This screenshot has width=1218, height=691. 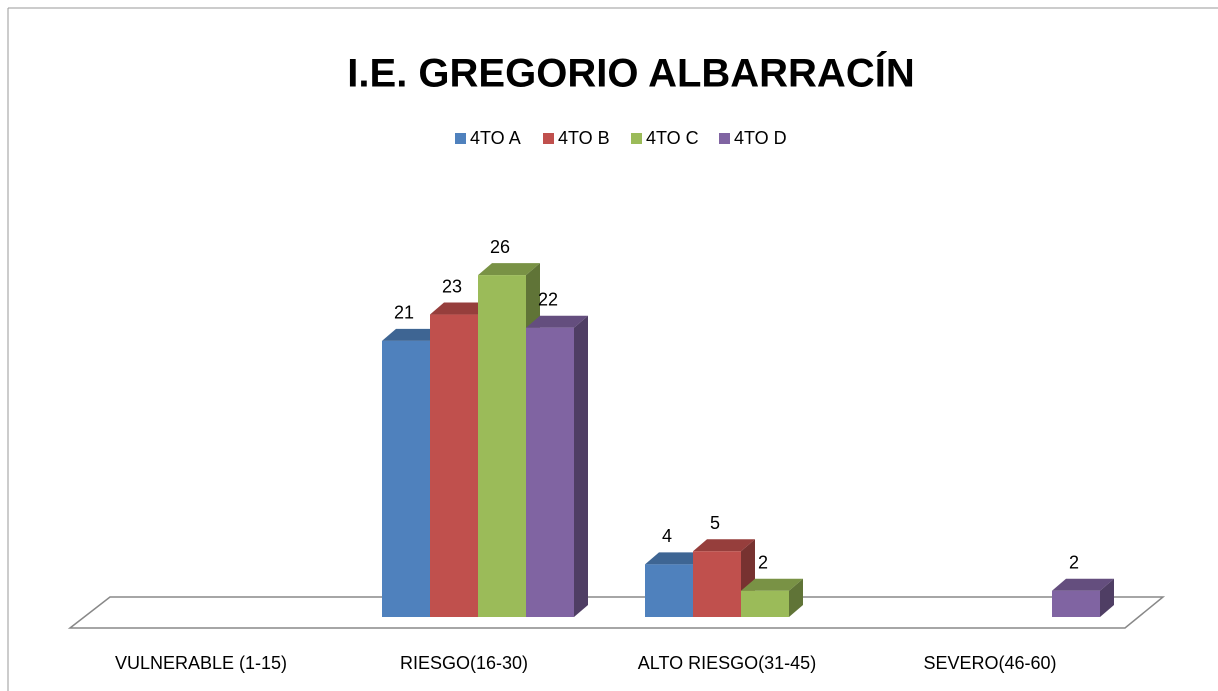 I want to click on legend-label: 4TO D, so click(x=760, y=138).